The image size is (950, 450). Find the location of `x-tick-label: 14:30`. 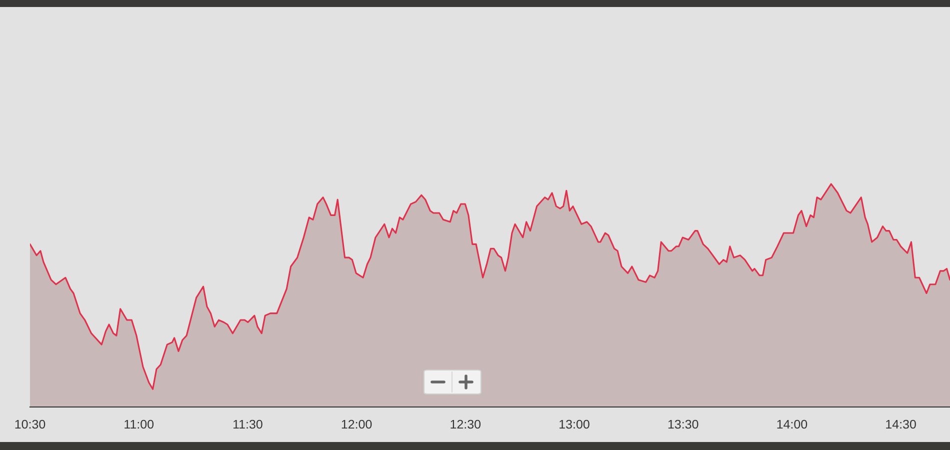

x-tick-label: 14:30 is located at coordinates (901, 424).